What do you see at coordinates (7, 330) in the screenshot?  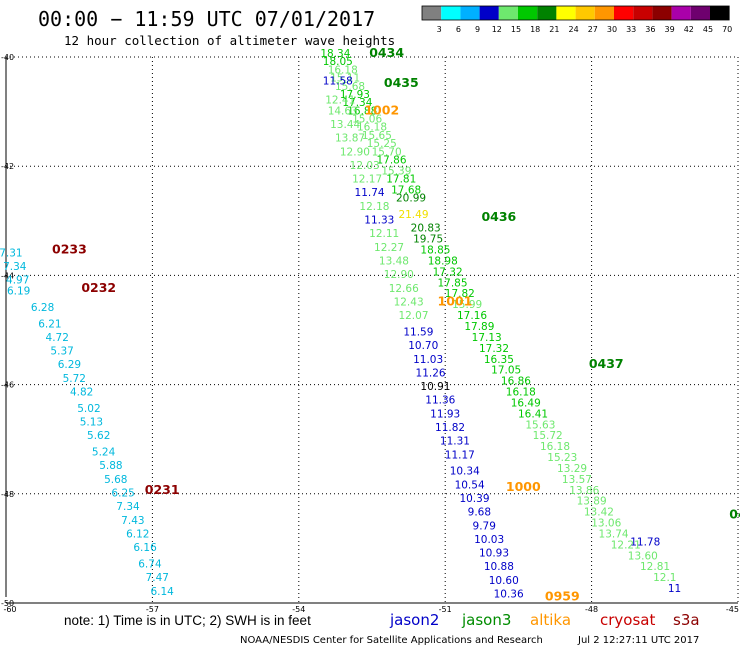 I see `y-tick-labels: -40 -42 -44 -46 -48 -50` at bounding box center [7, 330].